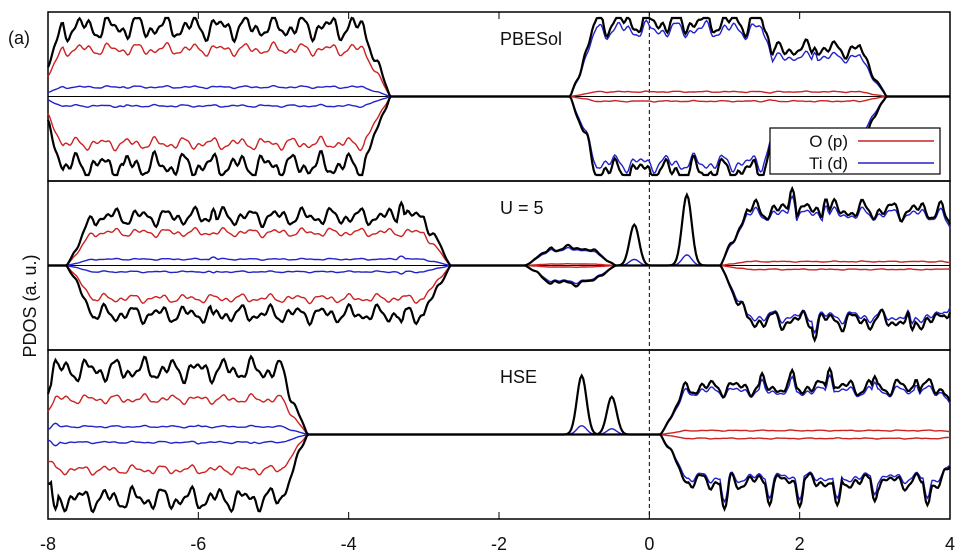 Image resolution: width=980 pixels, height=560 pixels. I want to click on x-tick-label: -4, so click(349, 544).